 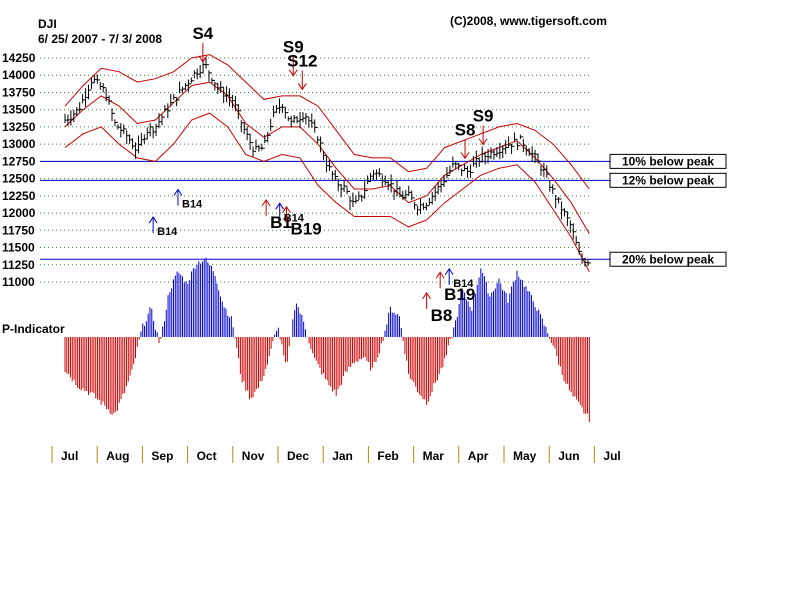 What do you see at coordinates (19, 110) in the screenshot?
I see `y-tick-label: 13500` at bounding box center [19, 110].